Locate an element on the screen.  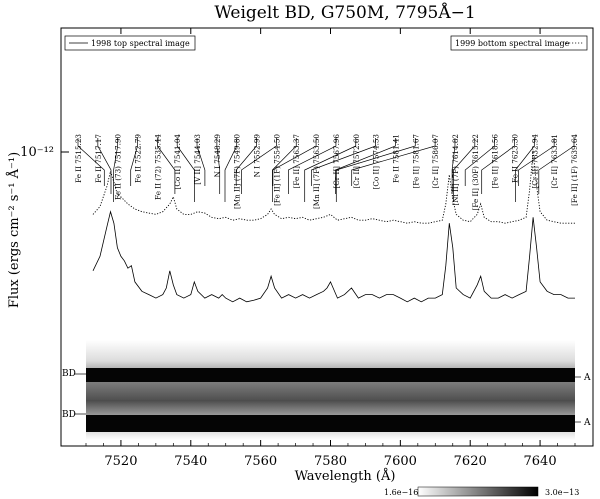
spectral-image-top-left-label: BD is located at coordinates (69, 374).